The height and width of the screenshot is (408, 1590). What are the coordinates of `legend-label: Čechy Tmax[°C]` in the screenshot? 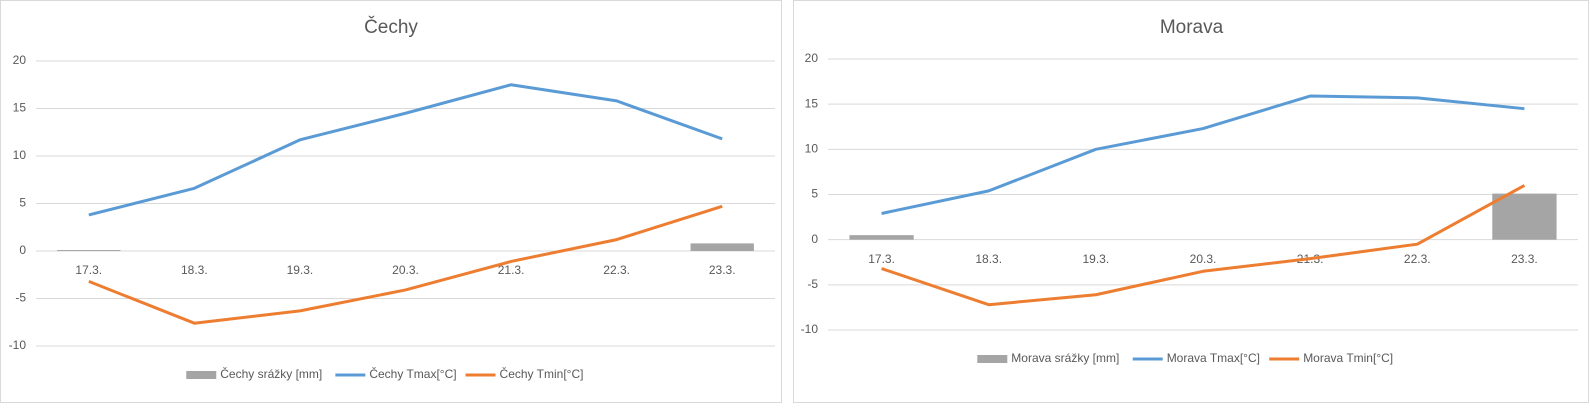 It's located at (412, 373).